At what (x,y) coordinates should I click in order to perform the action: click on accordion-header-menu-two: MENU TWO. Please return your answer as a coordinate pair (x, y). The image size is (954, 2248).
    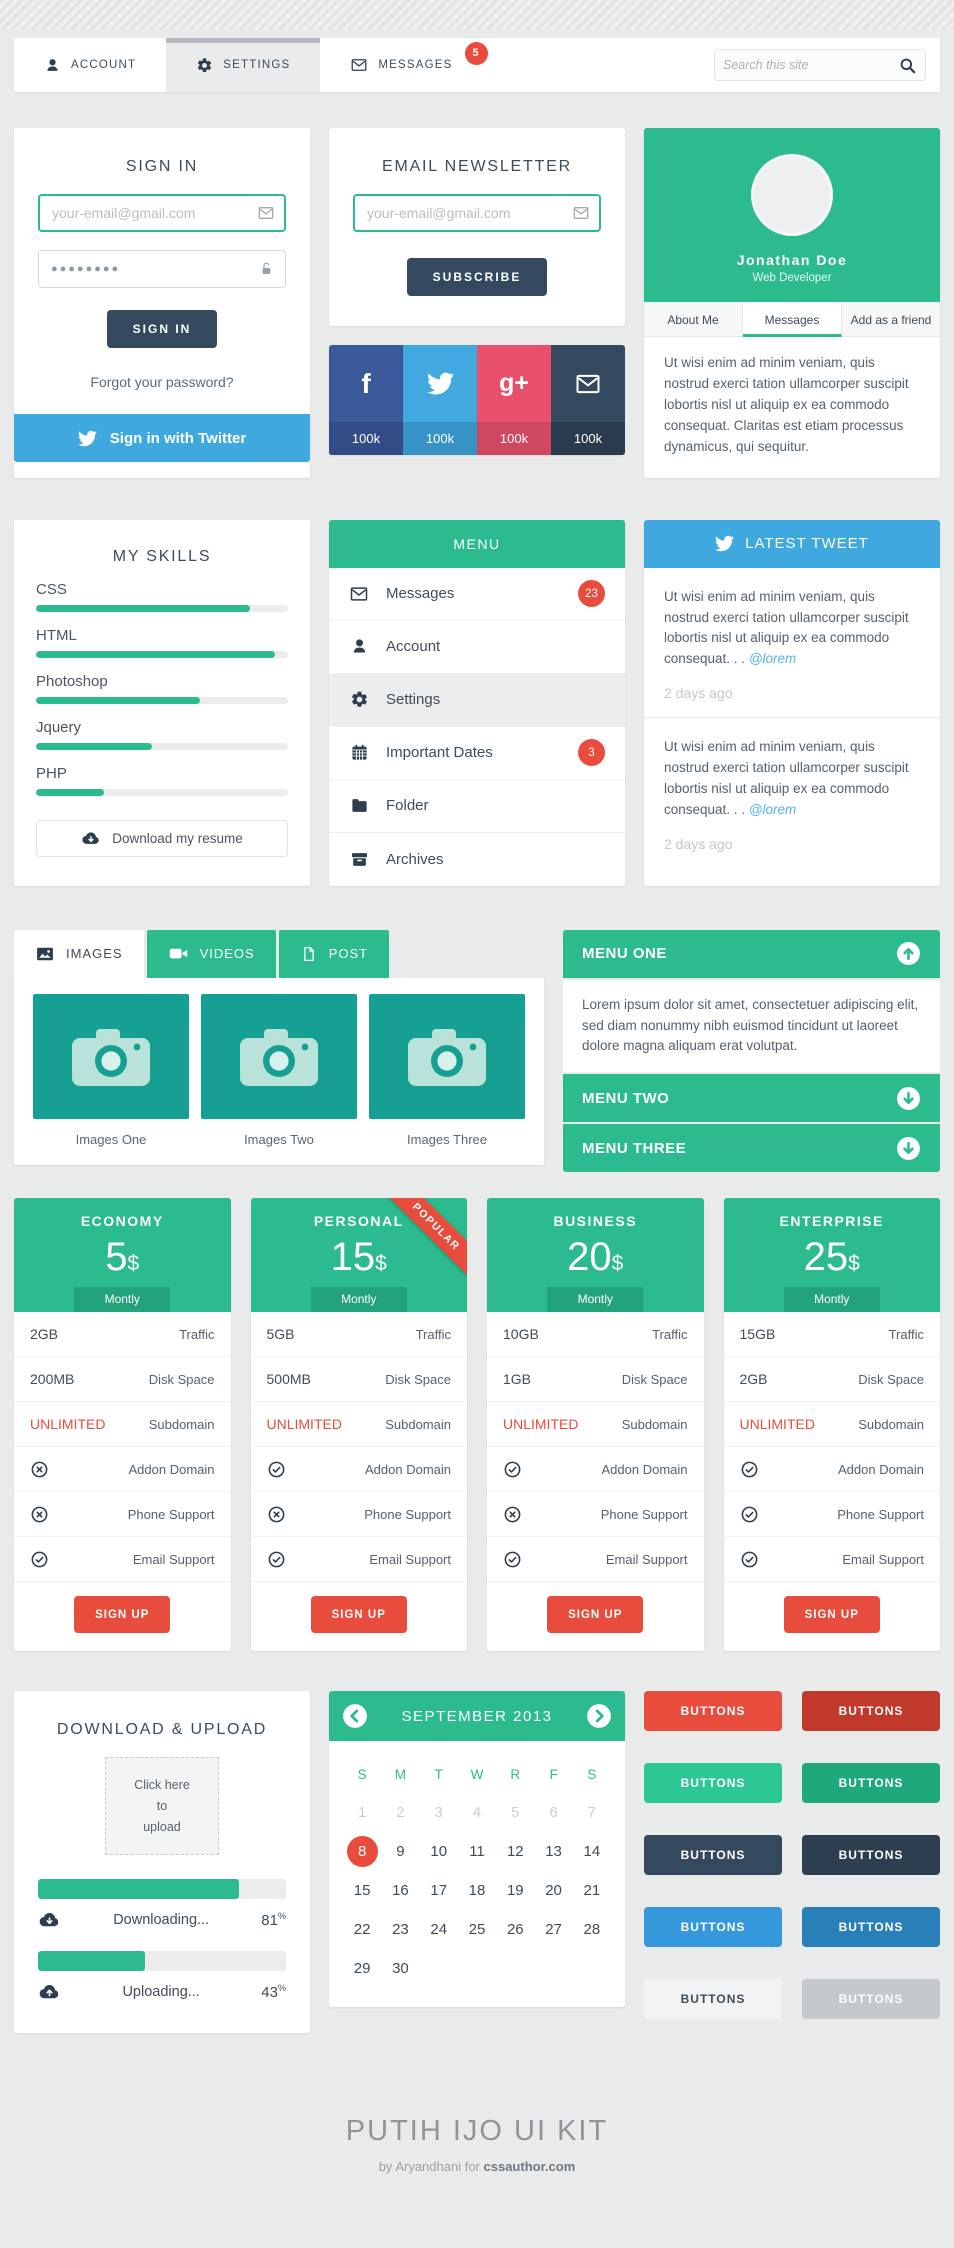
    Looking at the image, I should click on (751, 1098).